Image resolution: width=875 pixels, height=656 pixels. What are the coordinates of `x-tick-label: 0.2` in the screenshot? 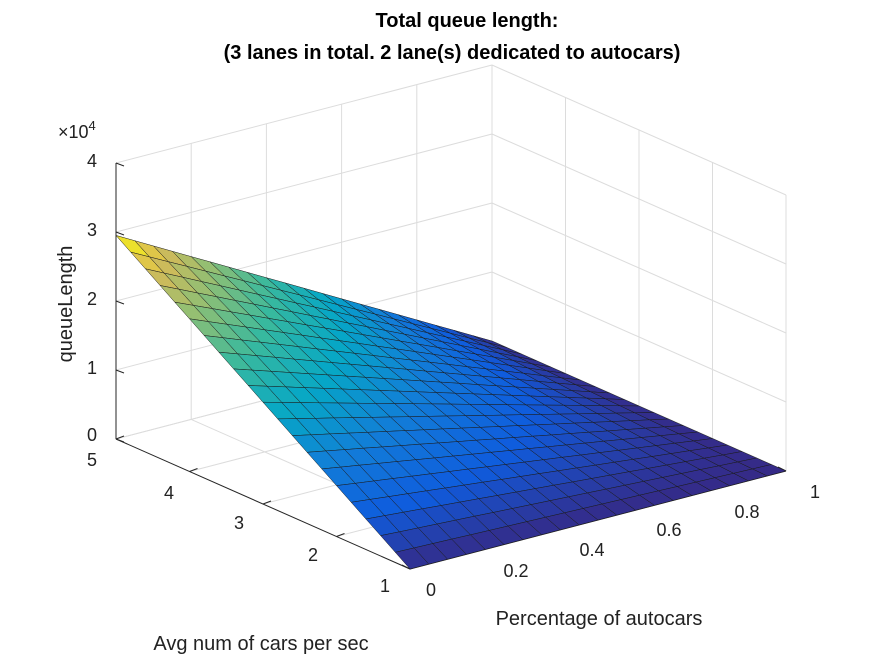 It's located at (515, 571).